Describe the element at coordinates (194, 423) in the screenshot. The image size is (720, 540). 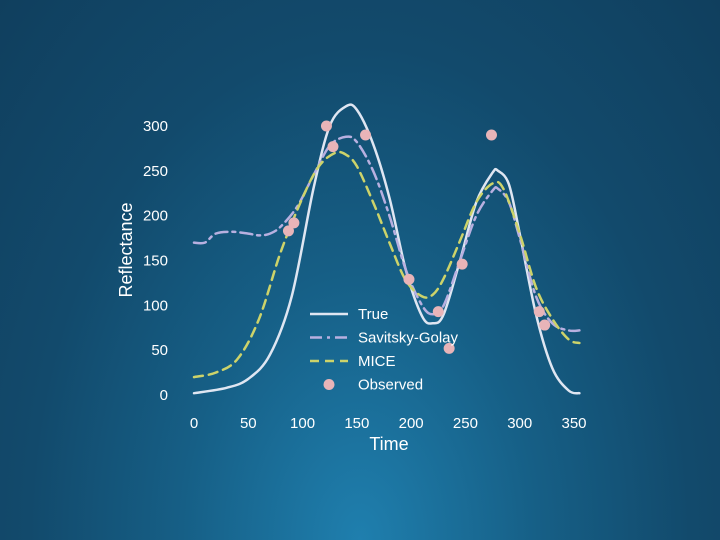
I see `x-tick-label: 0` at that location.